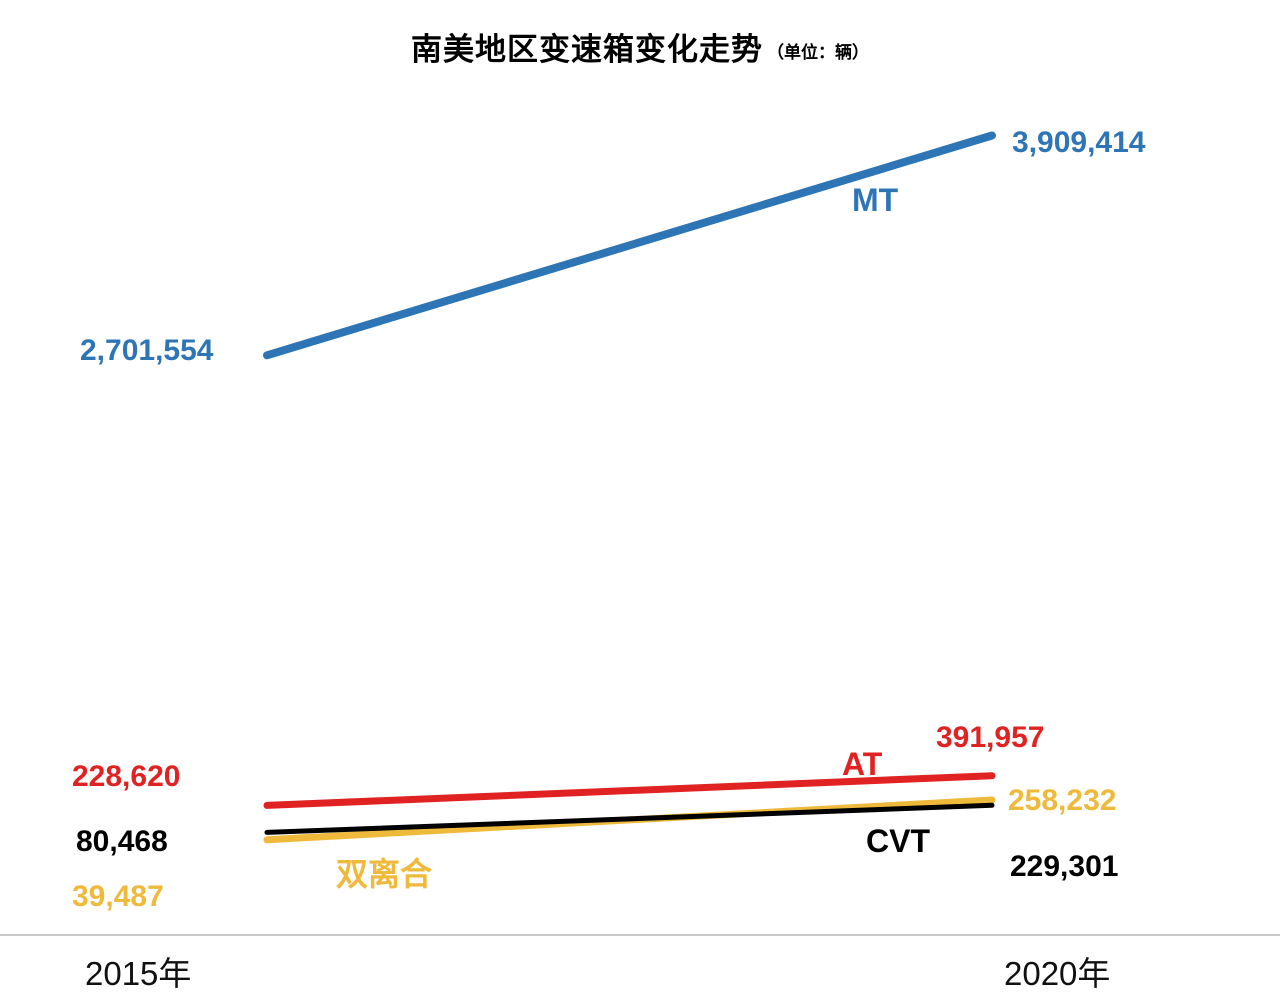  Describe the element at coordinates (1064, 866) in the screenshot. I see `cvt-end-value: 229,301` at that location.